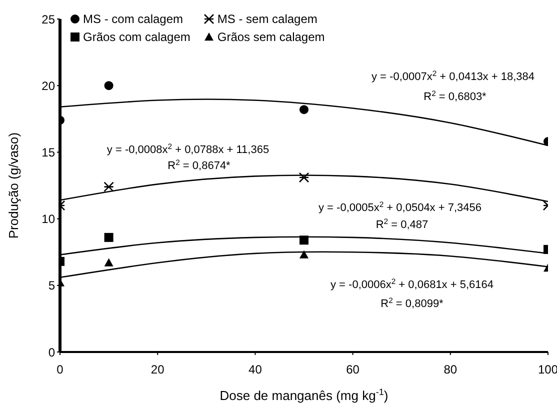 This screenshot has width=557, height=404. I want to click on legend-label: Grãos com calagem, so click(136, 37).